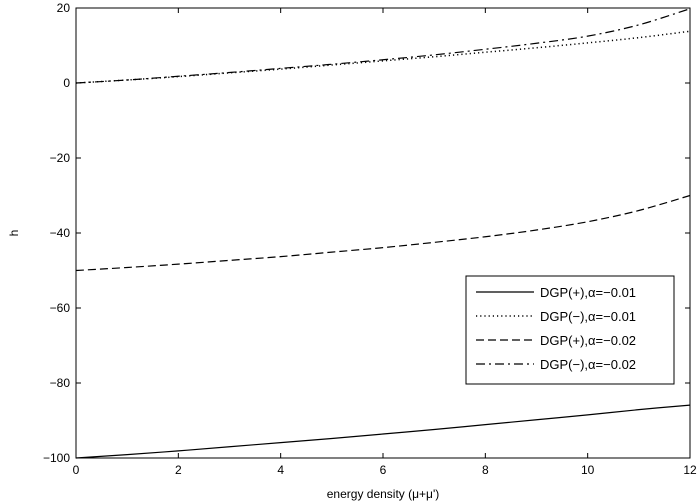 This screenshot has height=503, width=700. I want to click on x-tick-label: 6, so click(383, 470).